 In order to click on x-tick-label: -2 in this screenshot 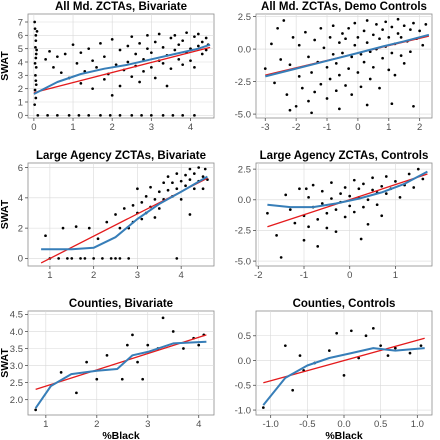, I will do `click(296, 127)`.